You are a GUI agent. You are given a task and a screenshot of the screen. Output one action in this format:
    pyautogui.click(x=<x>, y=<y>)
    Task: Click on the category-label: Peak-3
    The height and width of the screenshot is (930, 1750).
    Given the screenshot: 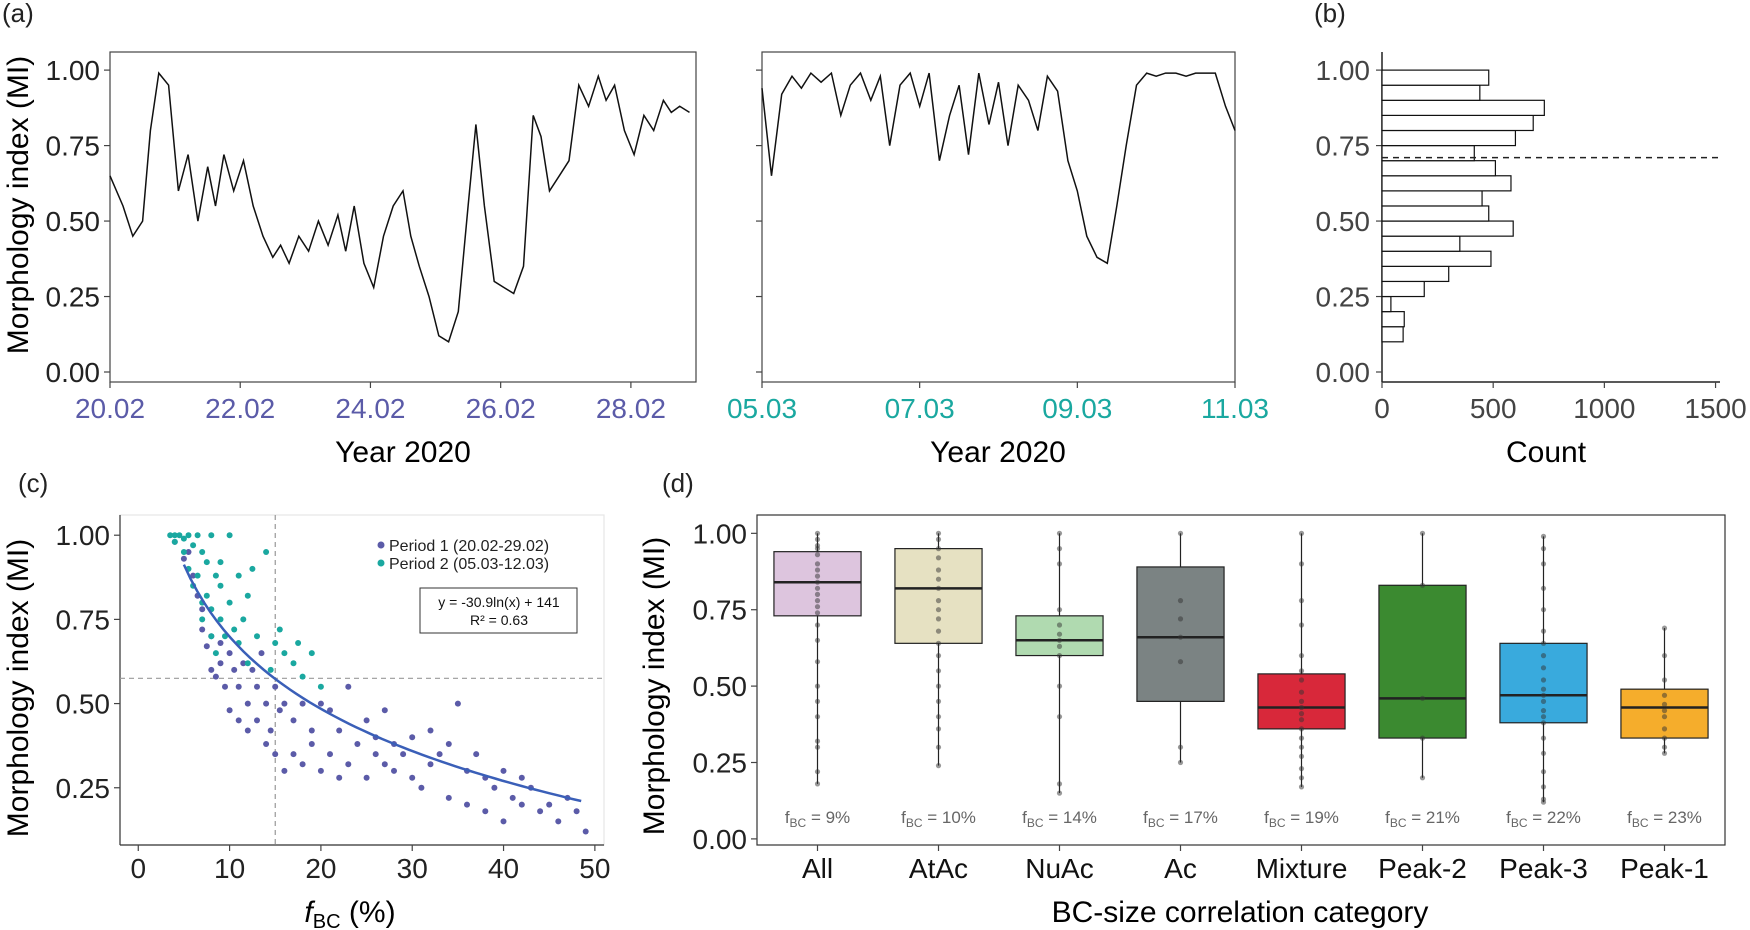 What is the action you would take?
    pyautogui.click(x=1543, y=868)
    